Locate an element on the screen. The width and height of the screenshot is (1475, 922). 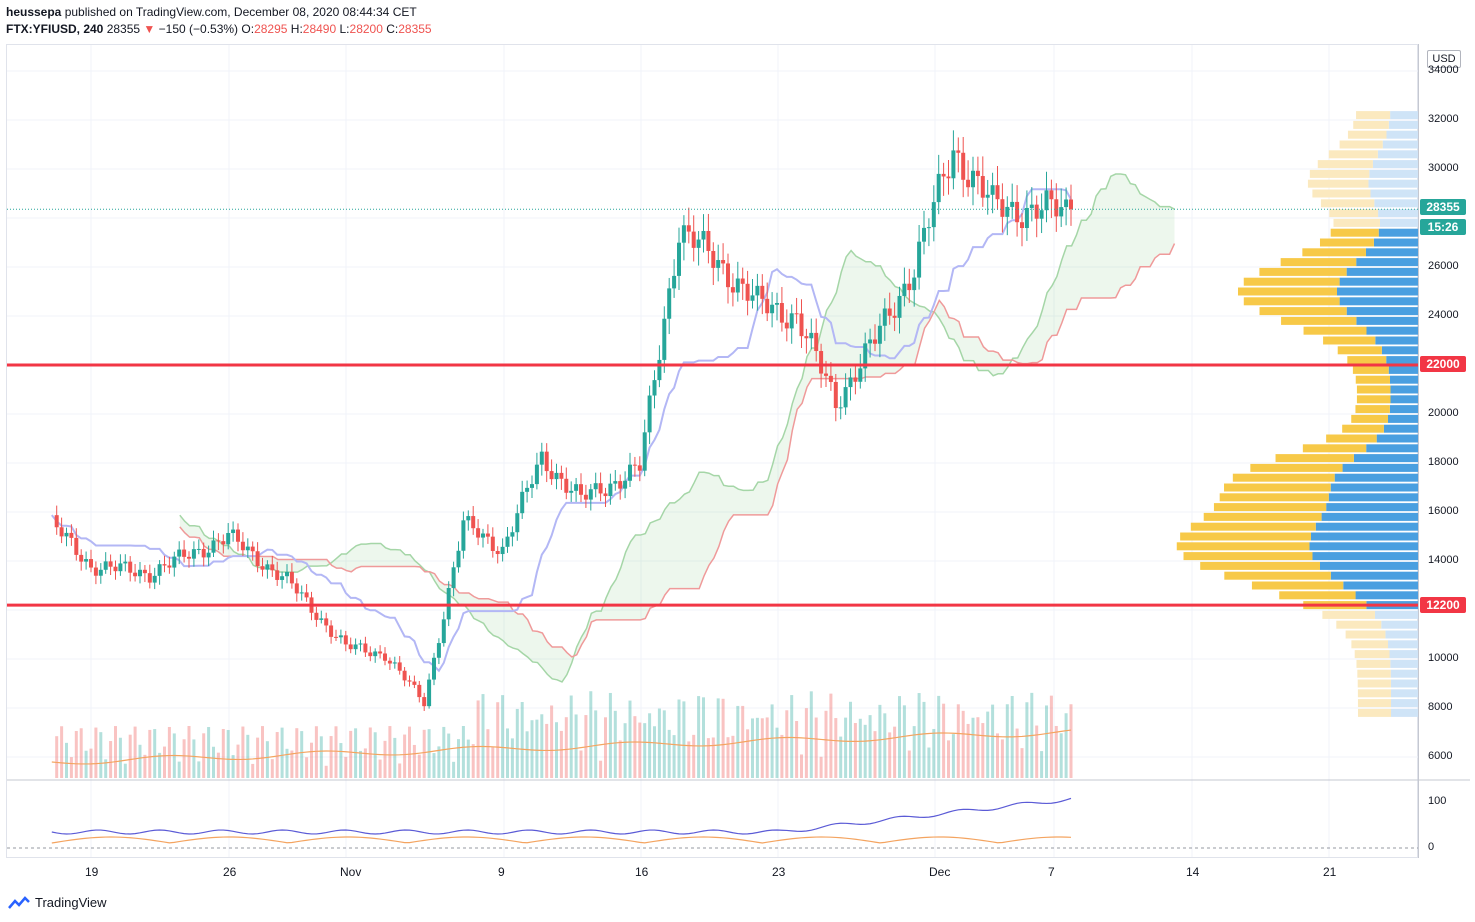
time-tick-label: 21 is located at coordinates (1330, 872).